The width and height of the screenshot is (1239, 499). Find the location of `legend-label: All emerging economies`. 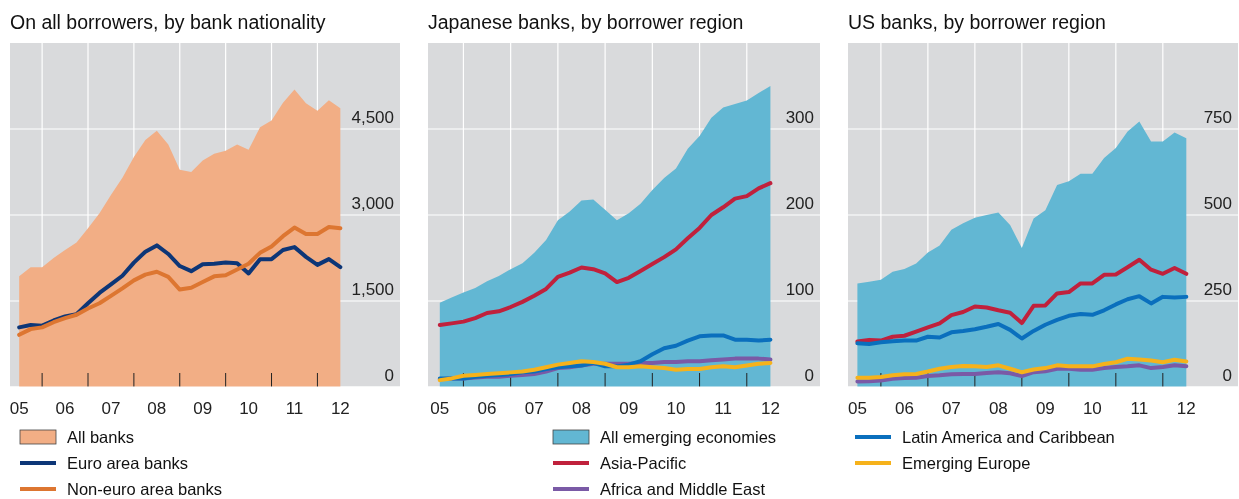

legend-label: All emerging economies is located at coordinates (688, 437).